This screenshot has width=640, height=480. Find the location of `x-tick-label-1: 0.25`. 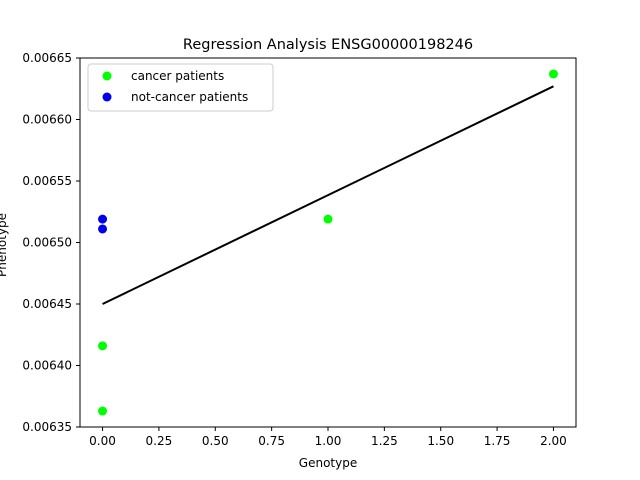

x-tick-label-1: 0.25 is located at coordinates (159, 441).